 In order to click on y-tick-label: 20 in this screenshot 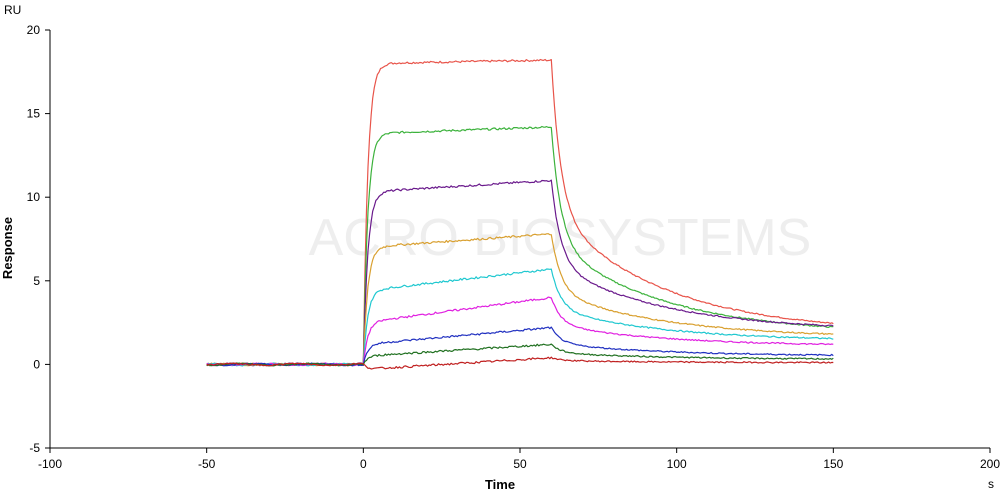, I will do `click(34, 30)`.